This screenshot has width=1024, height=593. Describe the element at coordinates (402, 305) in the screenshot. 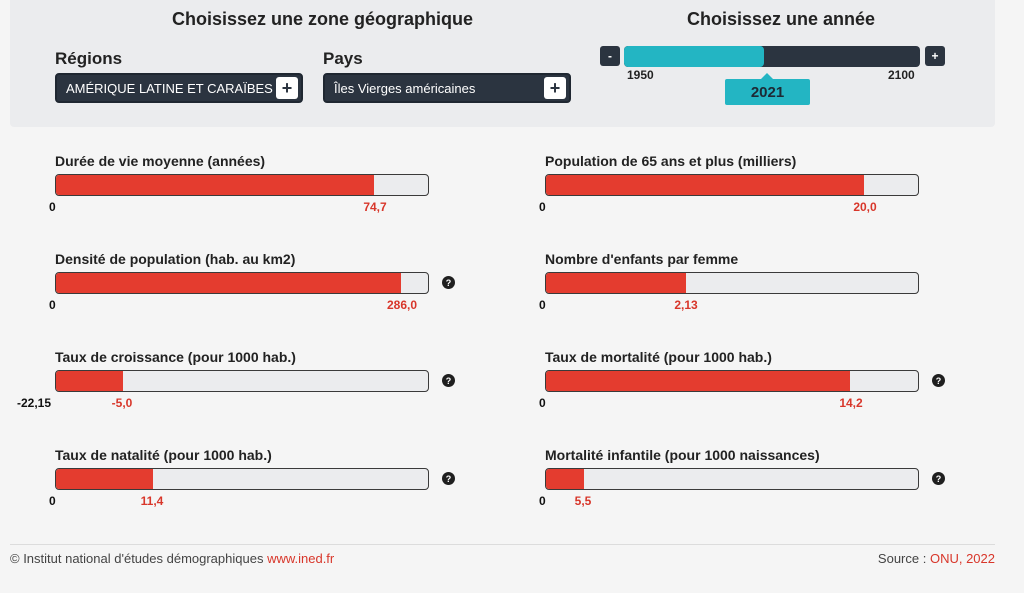

I see `indicator-value: 286,0` at that location.